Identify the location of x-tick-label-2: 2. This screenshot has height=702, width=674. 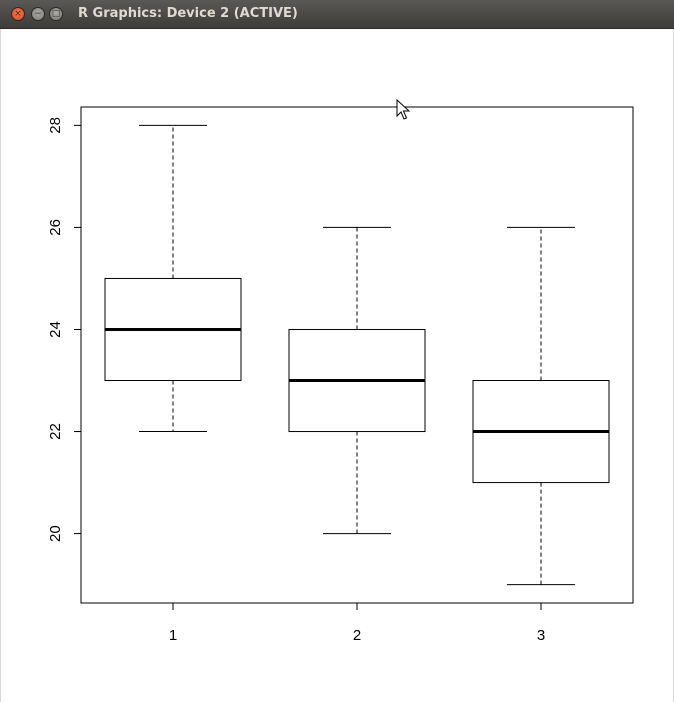
(357, 635).